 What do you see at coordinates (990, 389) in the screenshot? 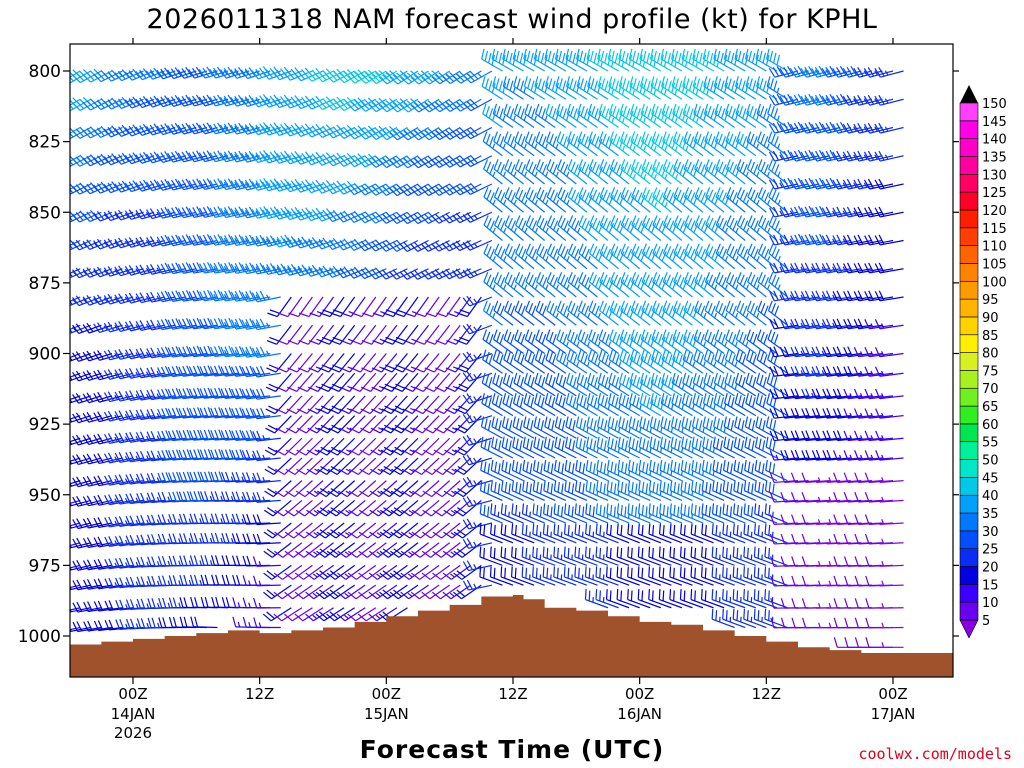
I see `colorbar-label: 70` at bounding box center [990, 389].